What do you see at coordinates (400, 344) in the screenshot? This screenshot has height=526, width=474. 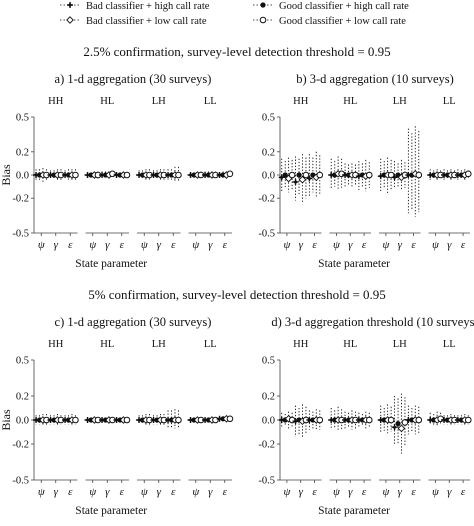 I see `facet-strip-label: LH` at bounding box center [400, 344].